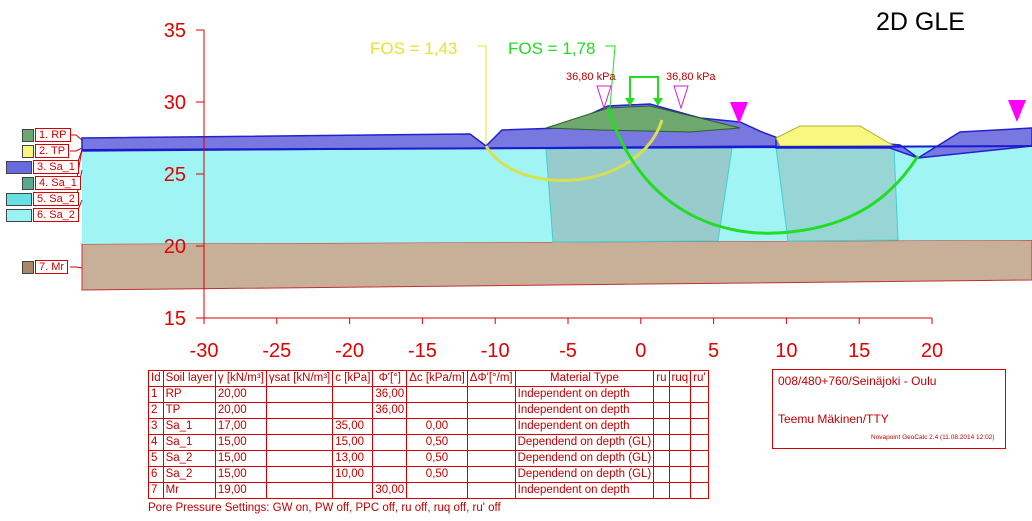 The image size is (1032, 521). Describe the element at coordinates (495, 351) in the screenshot. I see `x-tick-label: -10` at that location.